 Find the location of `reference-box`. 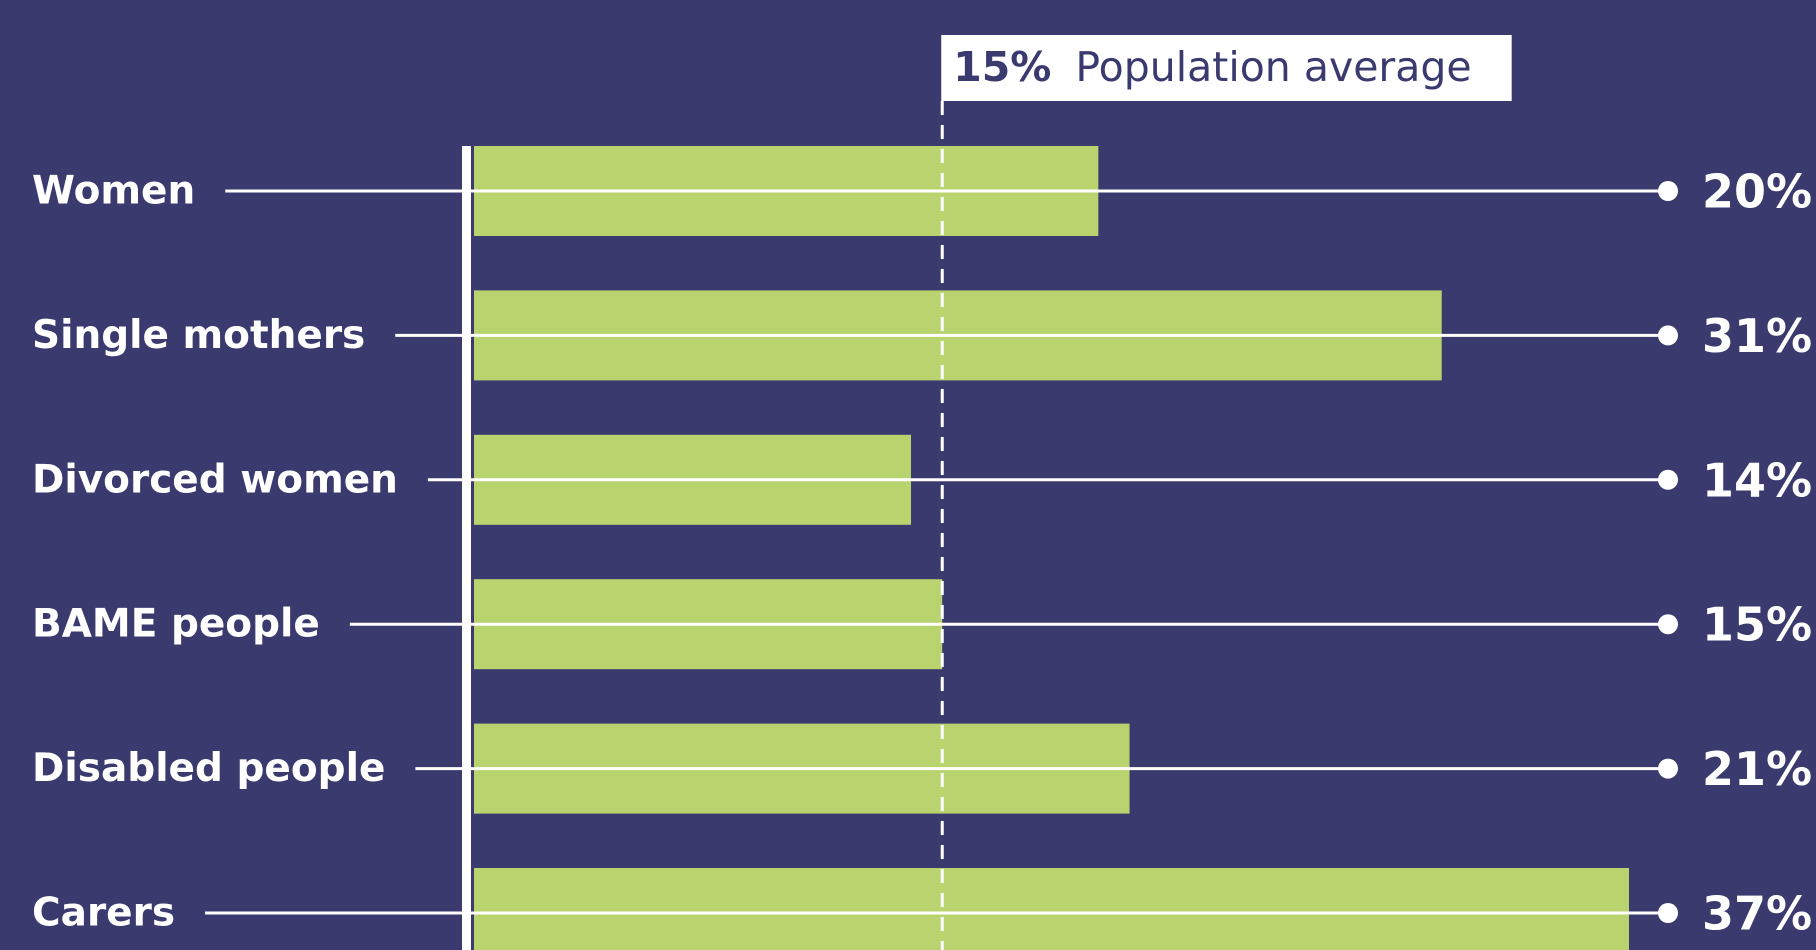

reference-box is located at coordinates (1226, 68).